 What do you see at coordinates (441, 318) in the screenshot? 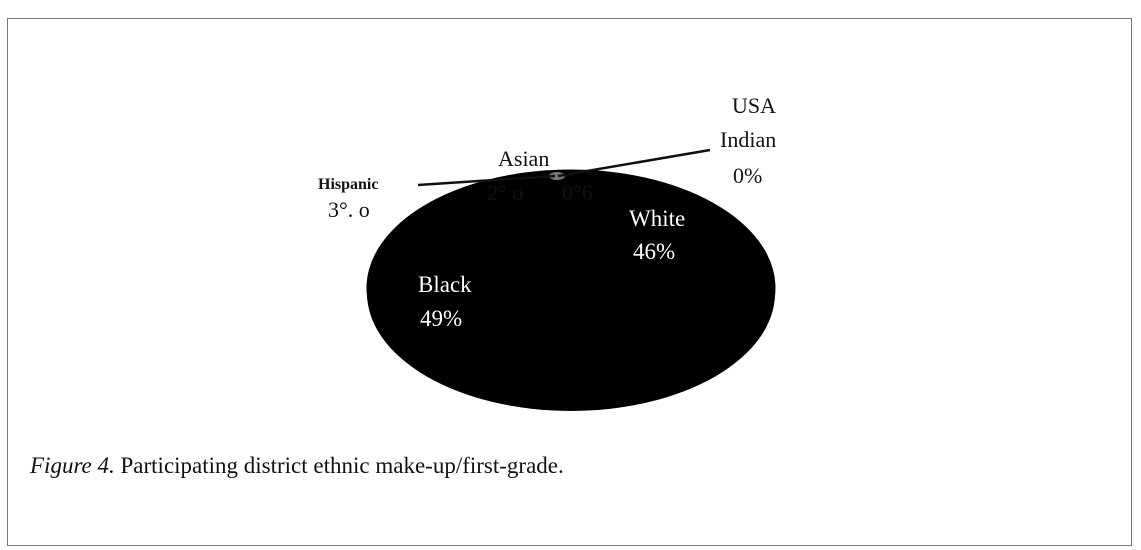
I see `black-value: 49%` at bounding box center [441, 318].